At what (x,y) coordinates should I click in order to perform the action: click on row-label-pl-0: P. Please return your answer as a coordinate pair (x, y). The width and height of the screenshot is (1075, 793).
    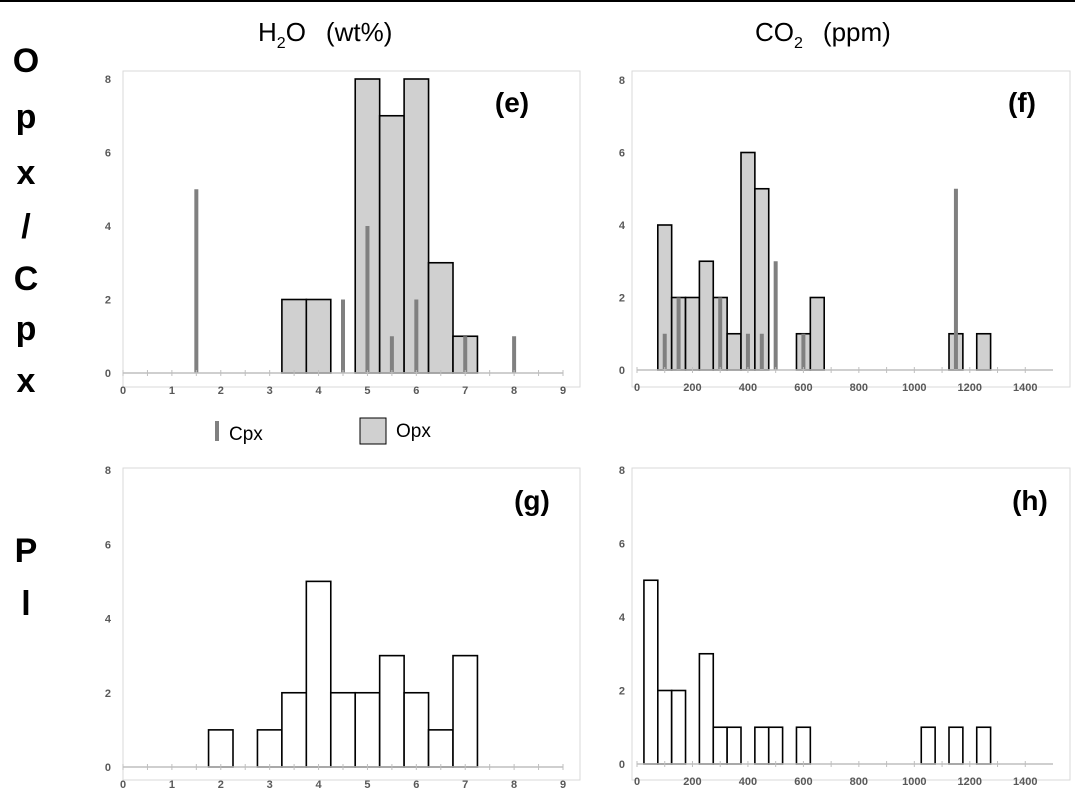
    Looking at the image, I should click on (26, 551).